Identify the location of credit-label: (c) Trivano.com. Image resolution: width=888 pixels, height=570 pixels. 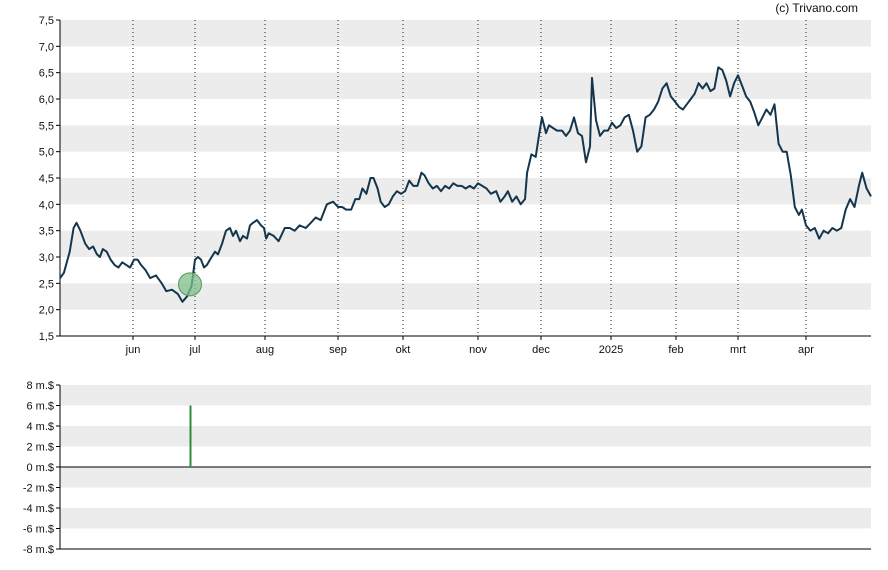
(816, 8).